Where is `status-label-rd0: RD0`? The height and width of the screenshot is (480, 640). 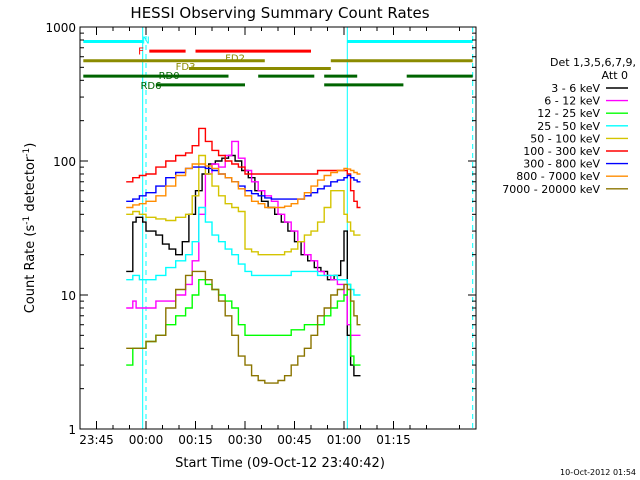 status-label-rd0: RD0 is located at coordinates (169, 76).